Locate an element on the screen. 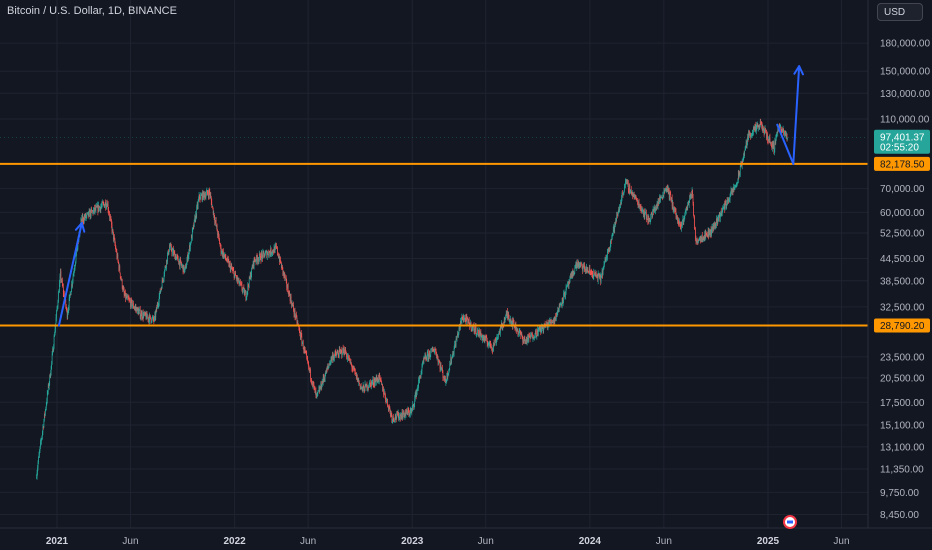  currency-button: USD is located at coordinates (900, 12).